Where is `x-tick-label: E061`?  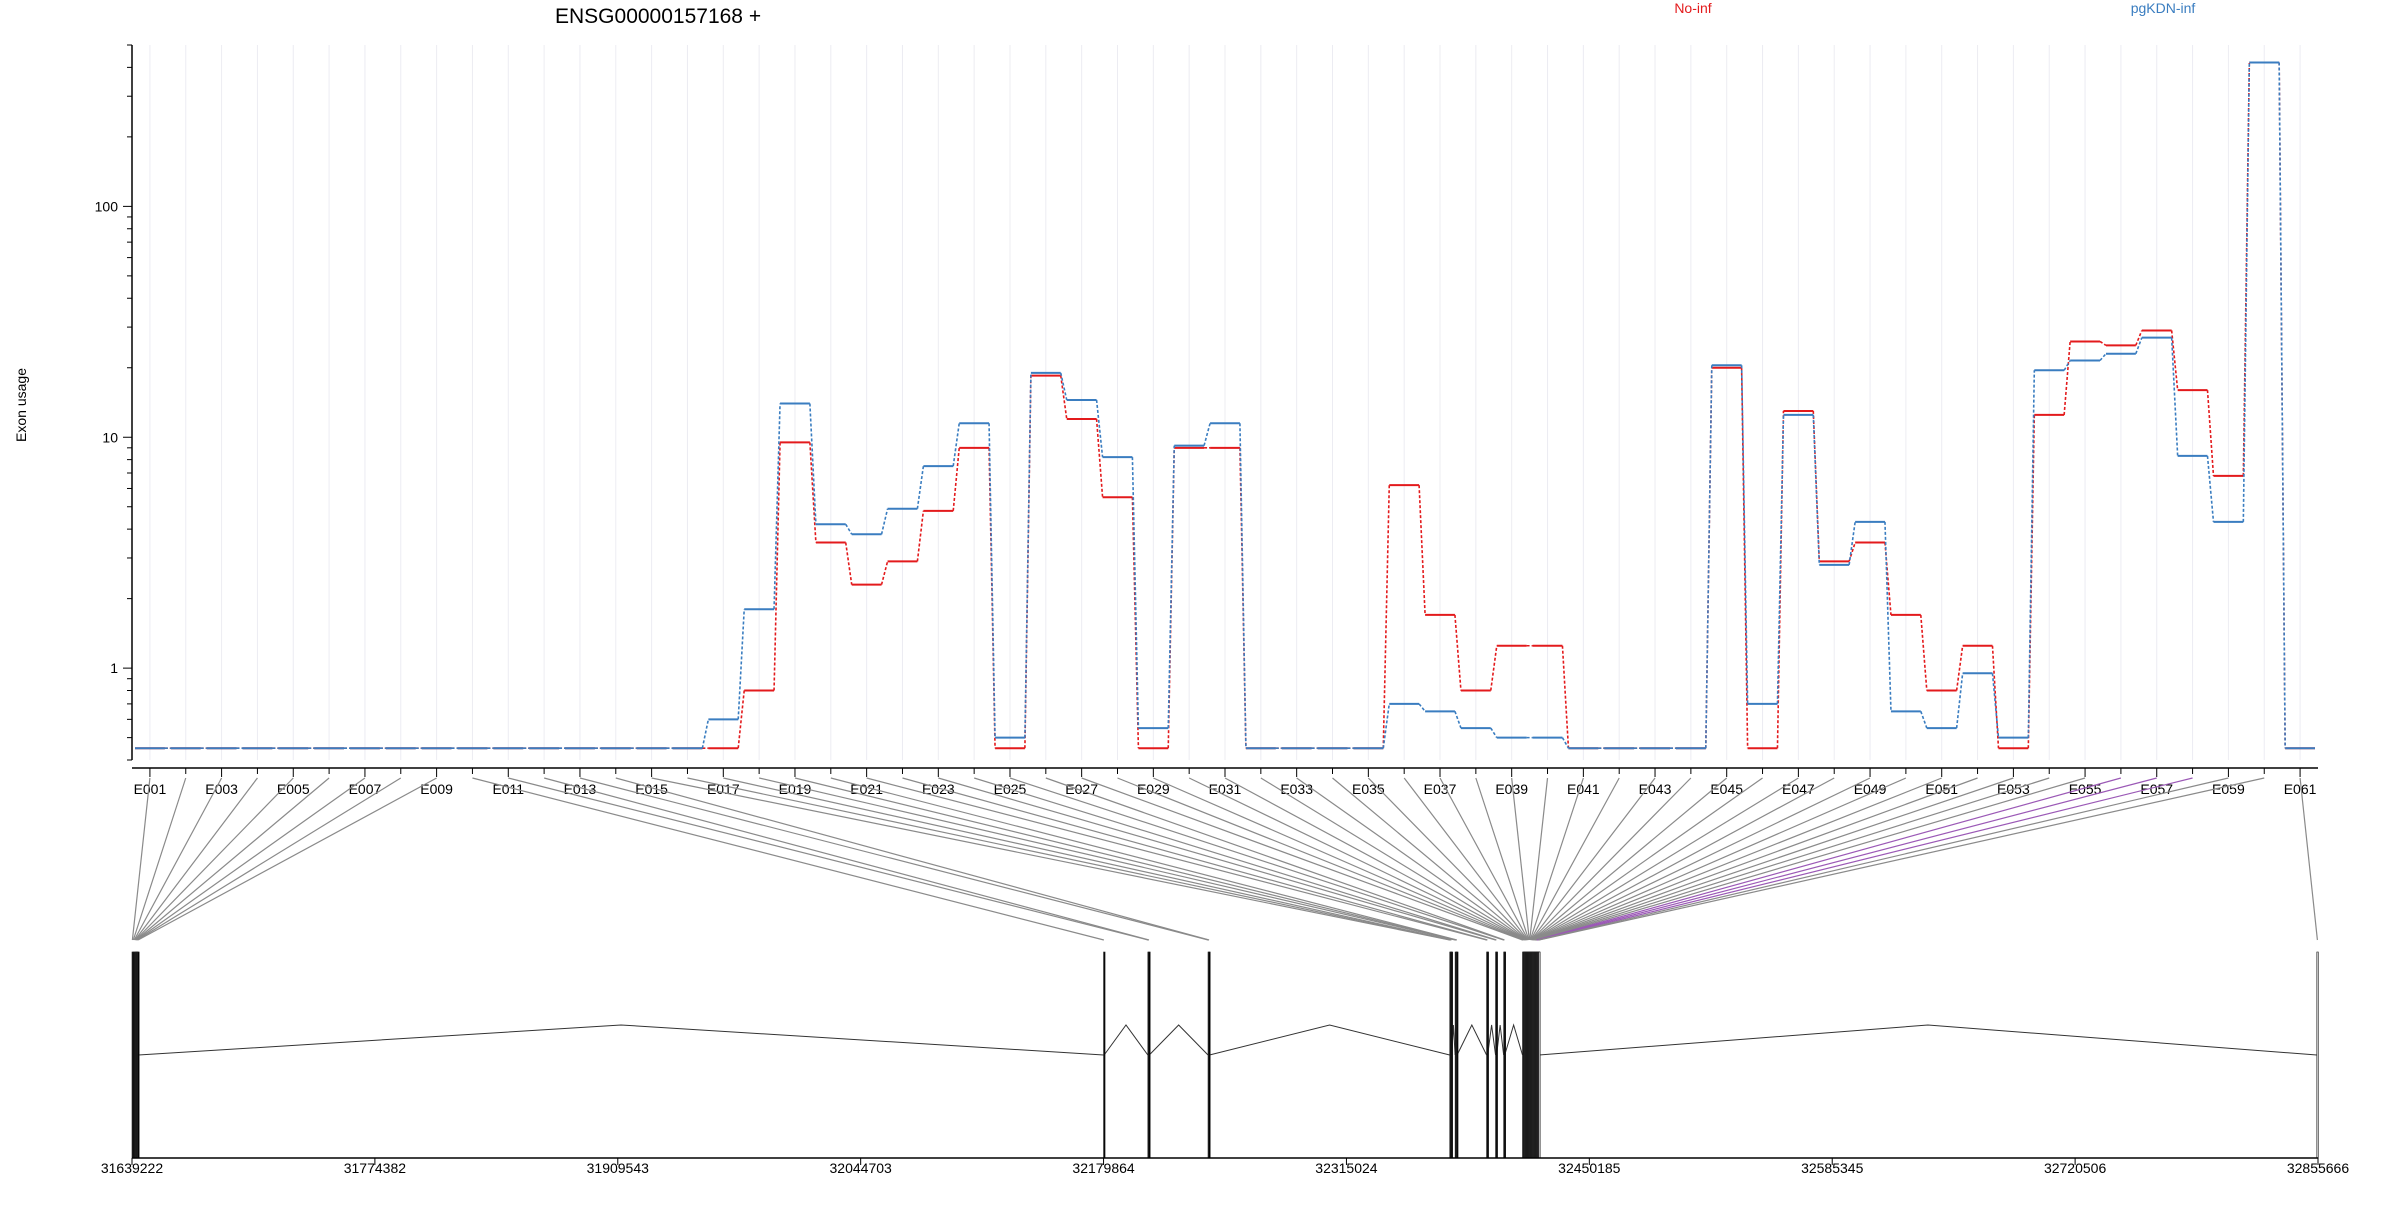
x-tick-label: E061 is located at coordinates (2300, 789).